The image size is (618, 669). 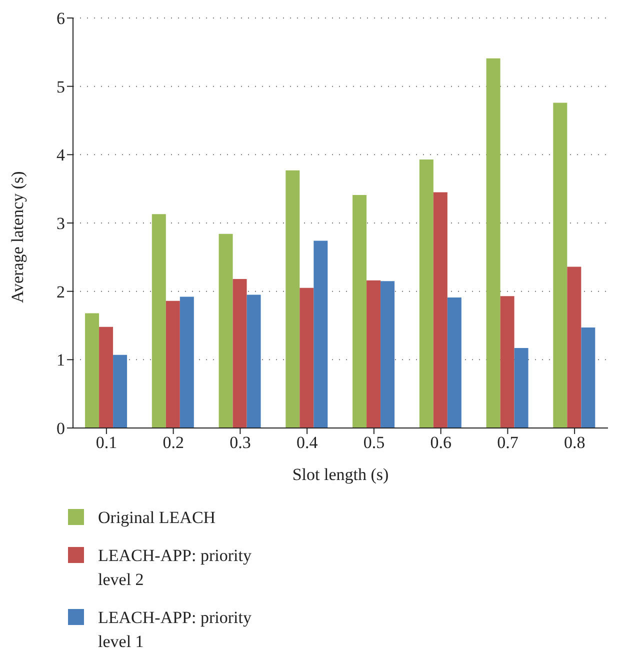 What do you see at coordinates (107, 442) in the screenshot?
I see `x-tick-label: 0.1` at bounding box center [107, 442].